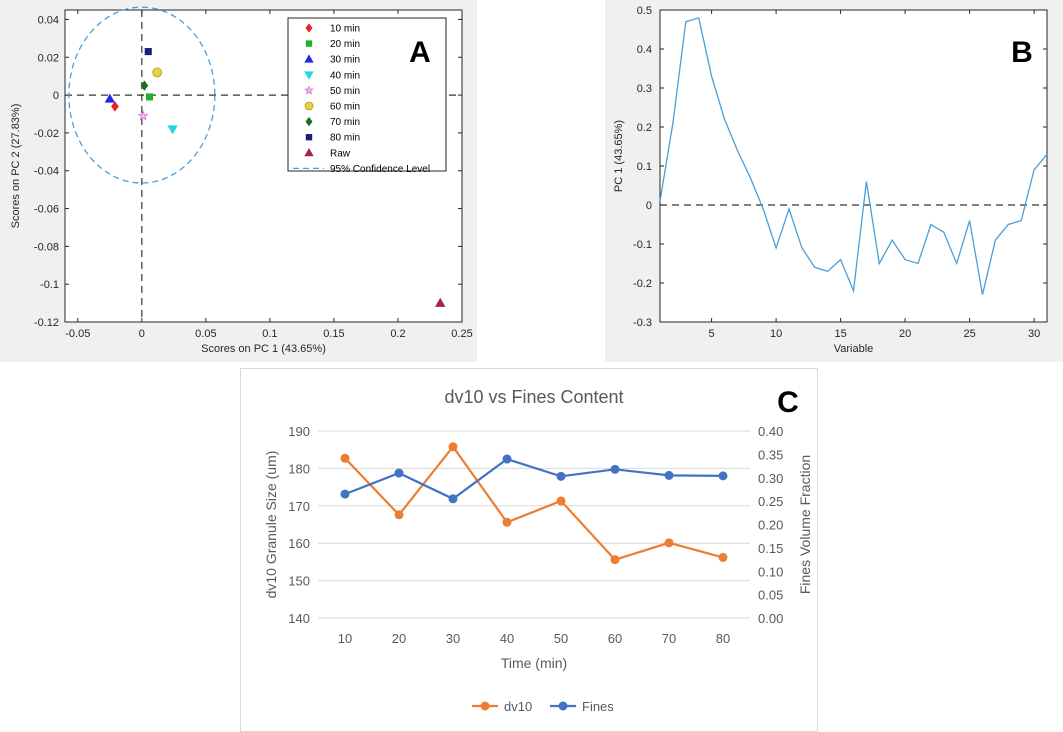  What do you see at coordinates (299, 618) in the screenshot?
I see `y-tick-label: 140` at bounding box center [299, 618].